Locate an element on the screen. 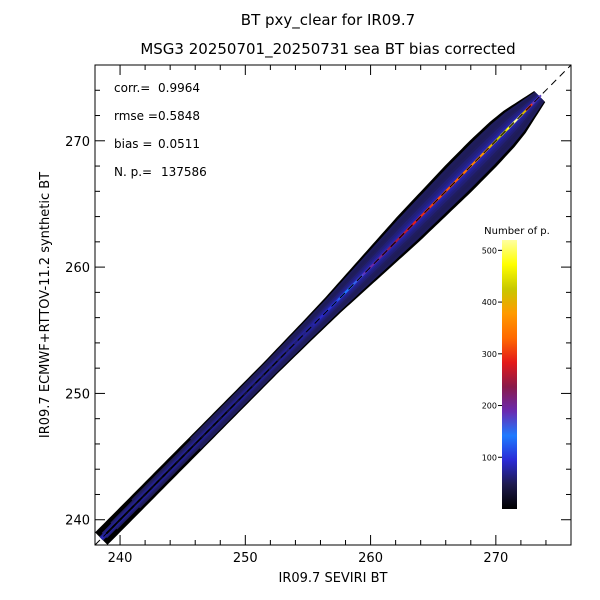 The width and height of the screenshot is (600, 600). stat-value: 0.9964 is located at coordinates (179, 88).